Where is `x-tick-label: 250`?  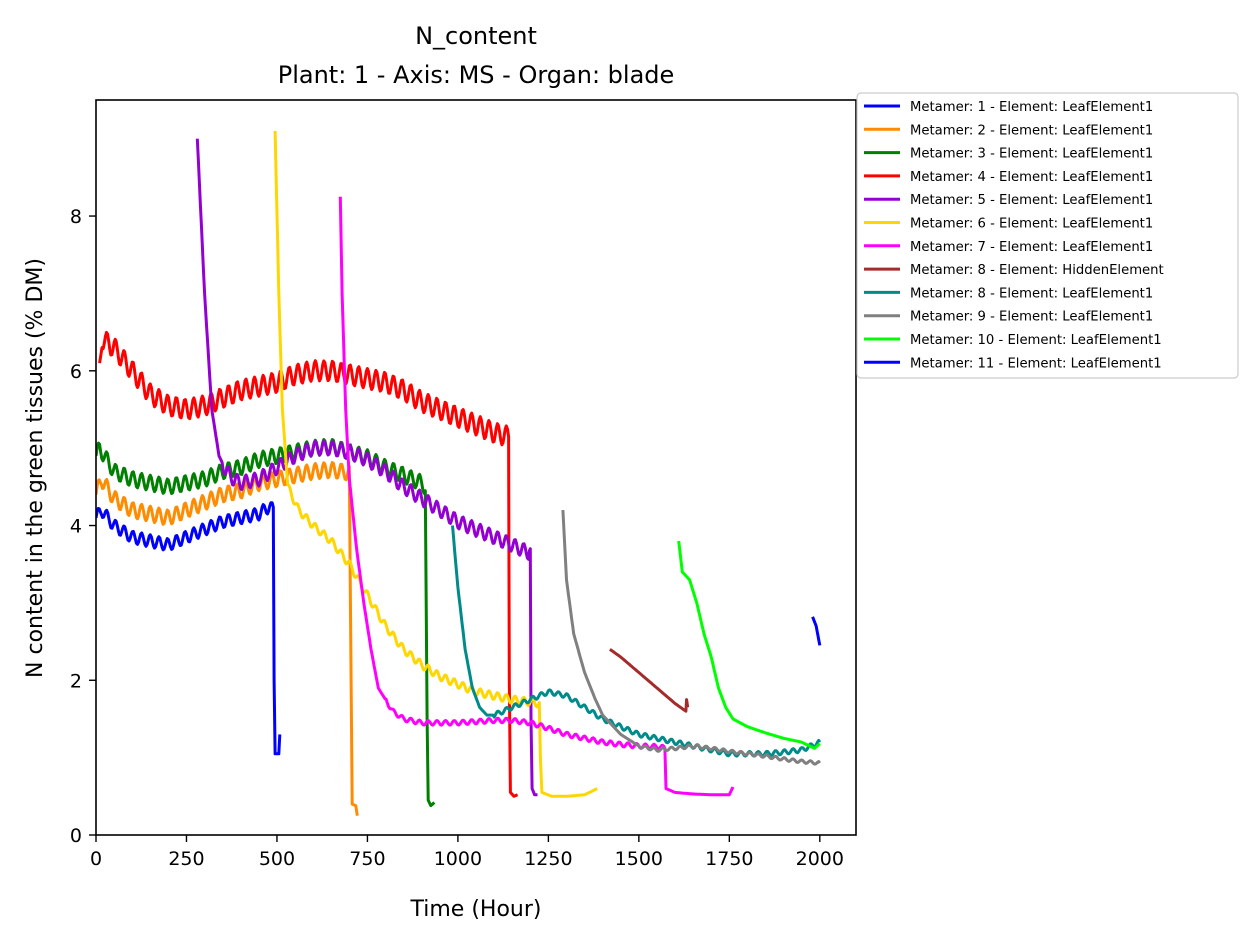 x-tick-label: 250 is located at coordinates (186, 859).